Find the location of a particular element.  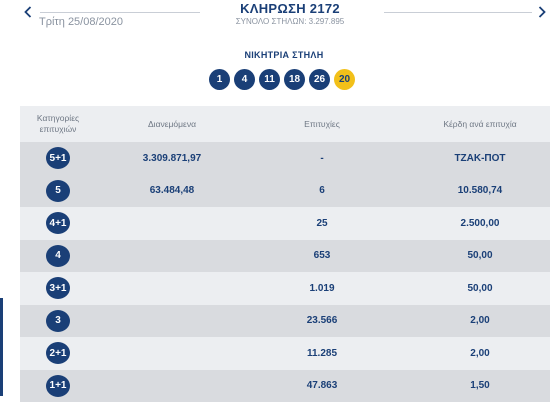

winning-number-ball: 26 is located at coordinates (319, 79).